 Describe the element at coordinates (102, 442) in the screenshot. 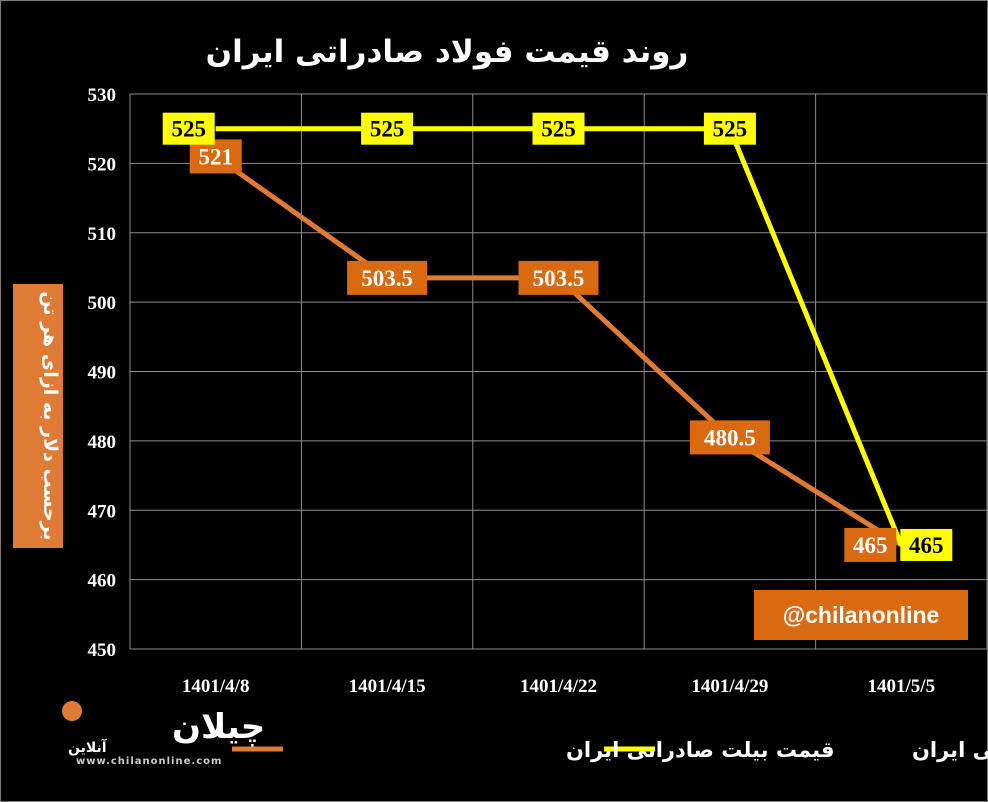

I see `y-tick-label: 480` at that location.